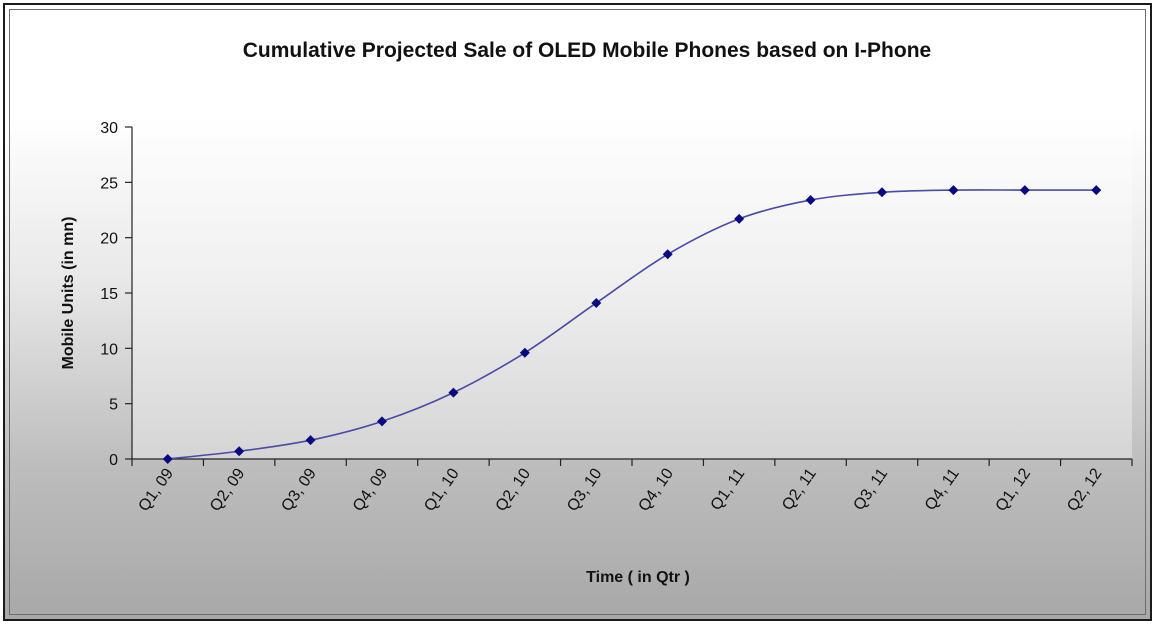 The image size is (1160, 630). What do you see at coordinates (157, 489) in the screenshot?
I see `x-tick-label: Q1, 09` at bounding box center [157, 489].